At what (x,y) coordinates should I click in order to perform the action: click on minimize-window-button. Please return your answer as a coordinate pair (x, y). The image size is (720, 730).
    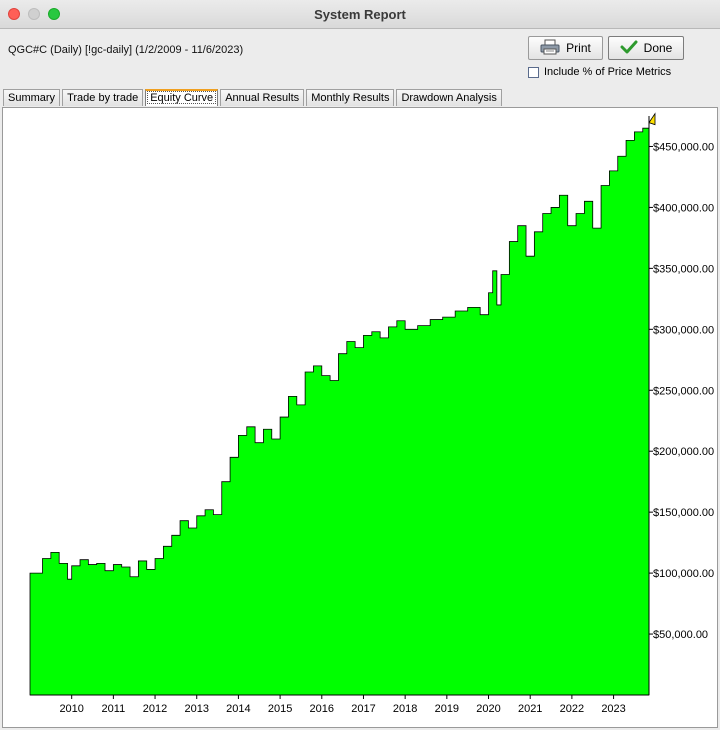
    Looking at the image, I should click on (34, 14).